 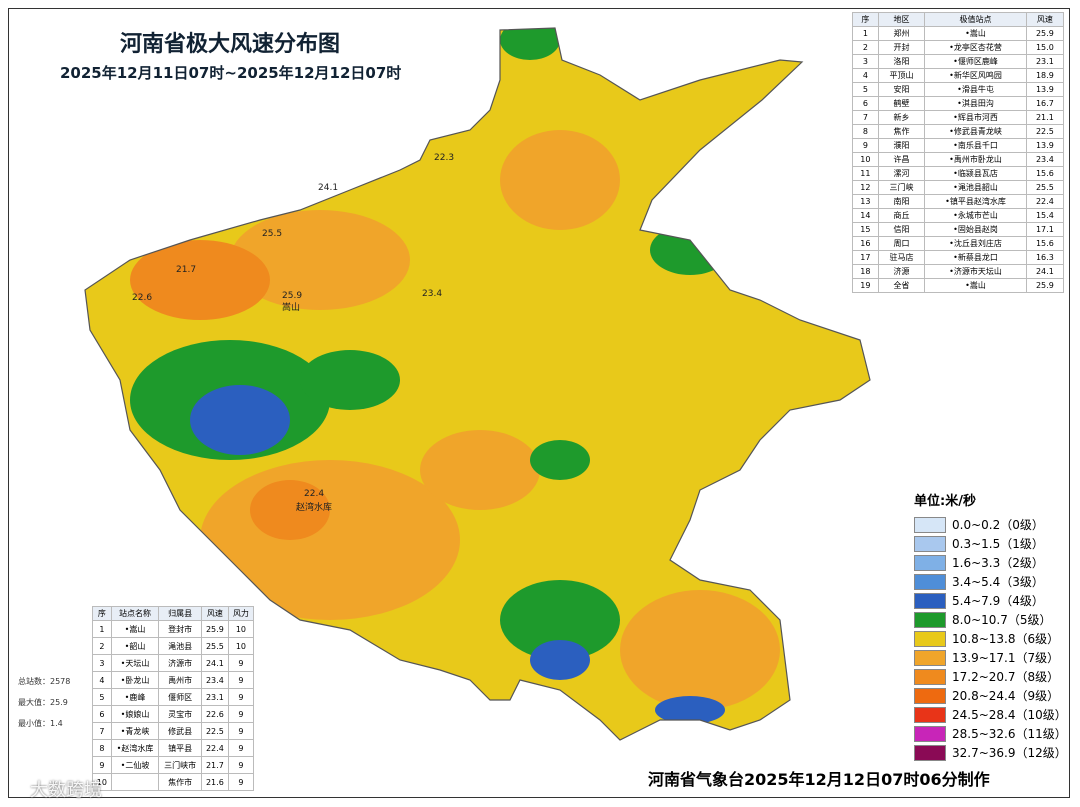 What do you see at coordinates (990, 619) in the screenshot?
I see `legend-item: 8.0~10.7（5级）` at bounding box center [990, 619].